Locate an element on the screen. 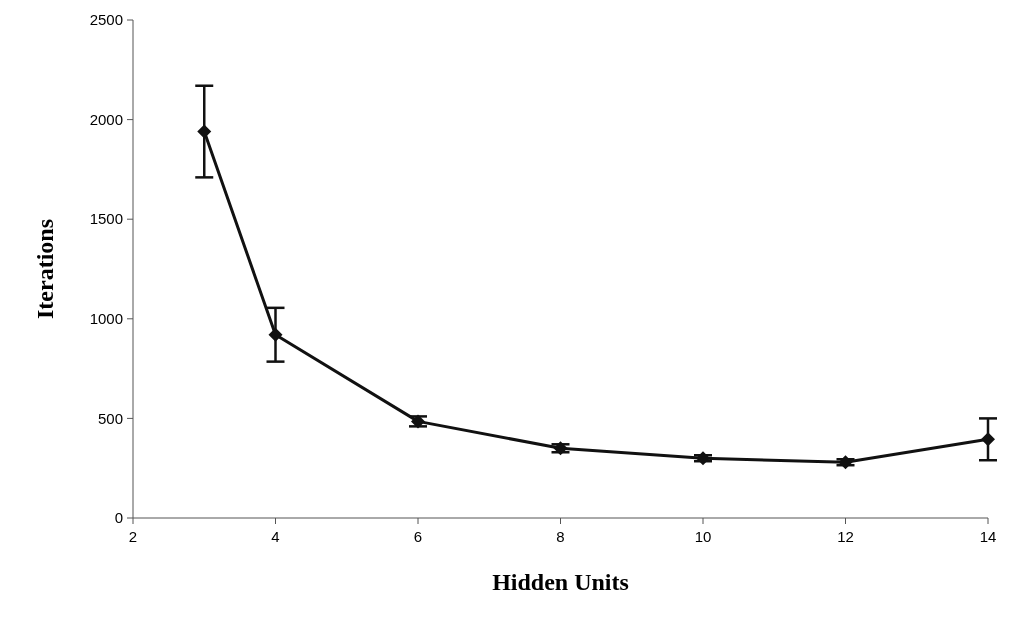 The height and width of the screenshot is (633, 1021). y-tick-label: 500 is located at coordinates (110, 418).